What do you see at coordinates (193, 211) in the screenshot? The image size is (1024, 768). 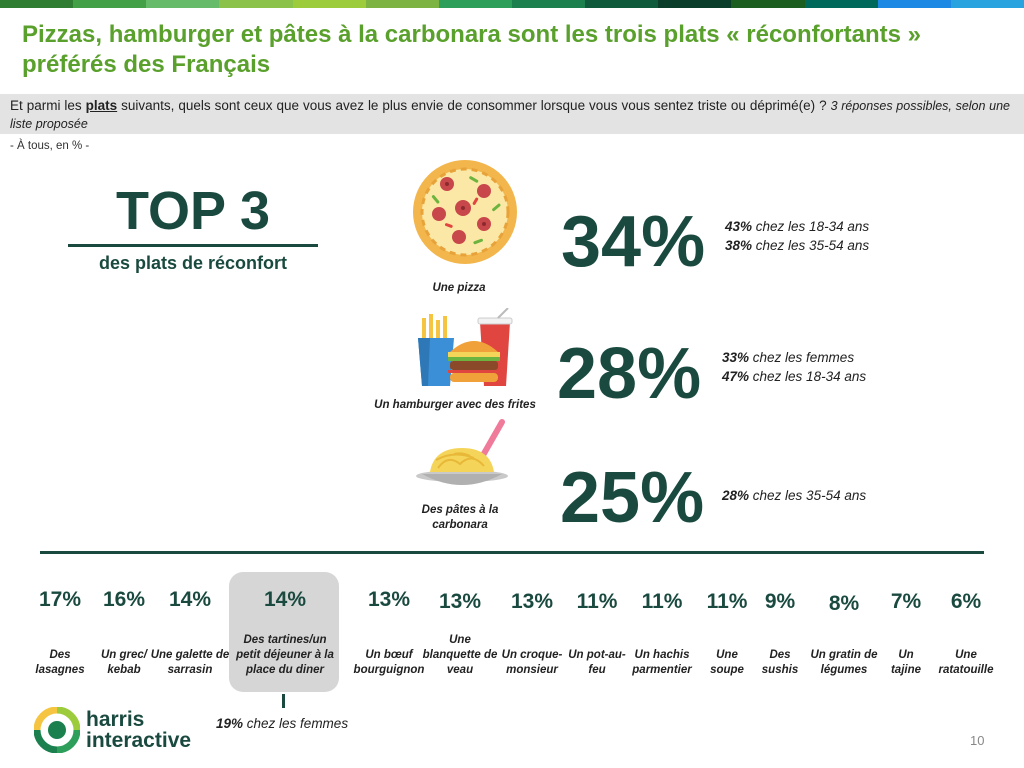 I see `top3-title: TOP 3` at bounding box center [193, 211].